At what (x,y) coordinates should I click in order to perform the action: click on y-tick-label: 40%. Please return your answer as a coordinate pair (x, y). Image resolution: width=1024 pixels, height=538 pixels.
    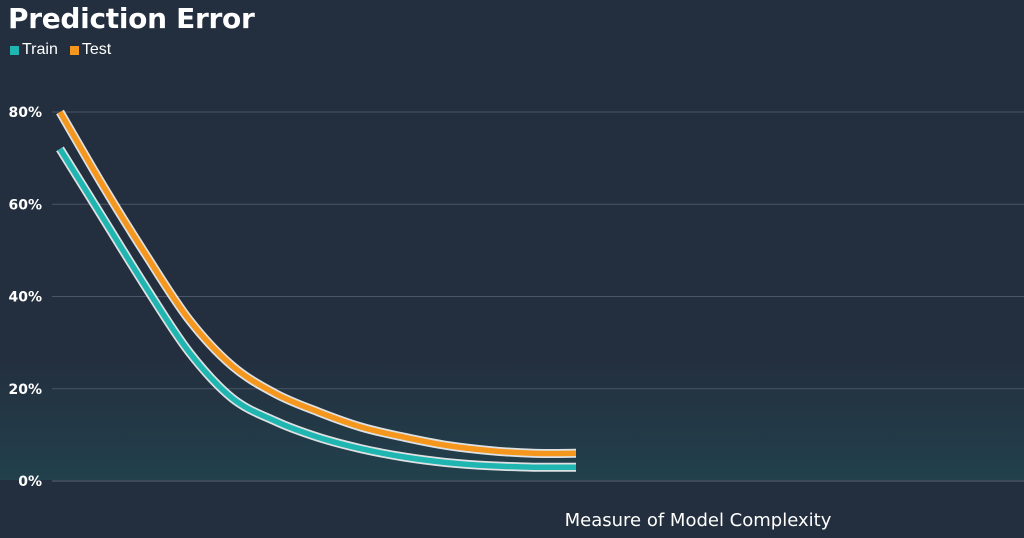
    Looking at the image, I should click on (25, 298).